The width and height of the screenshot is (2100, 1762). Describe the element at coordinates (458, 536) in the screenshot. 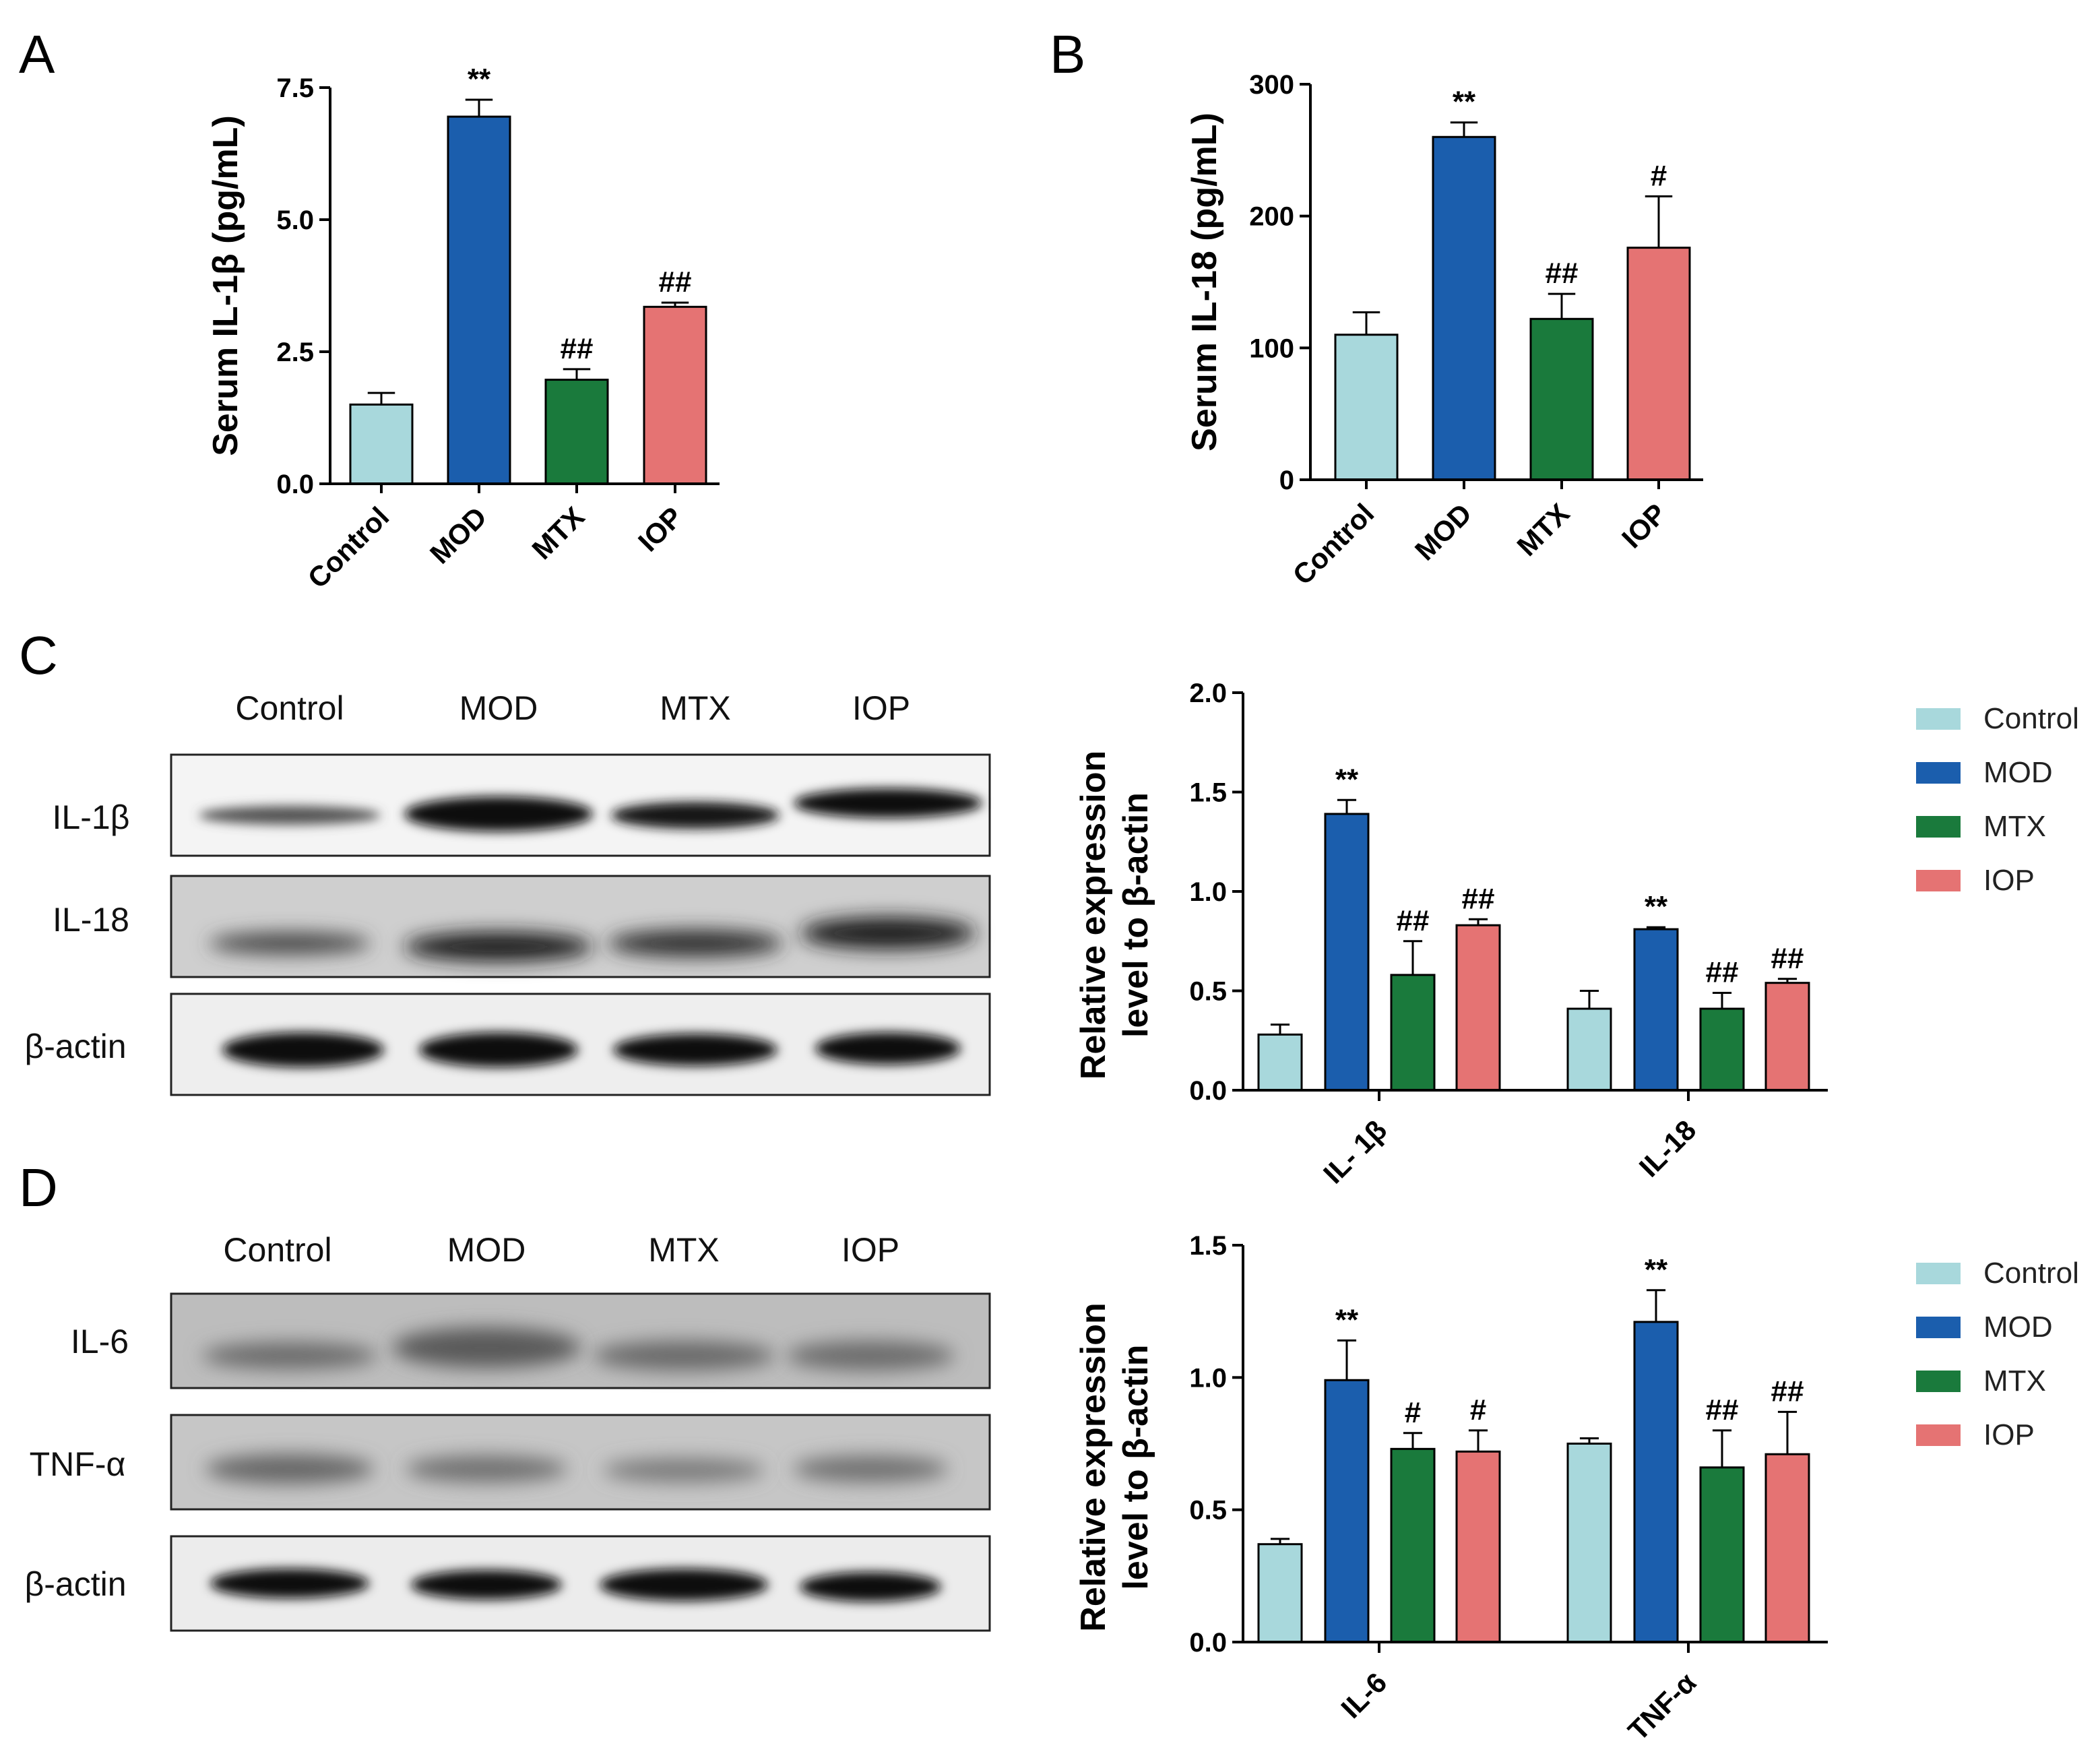

I see `x-category-label: MOD` at that location.